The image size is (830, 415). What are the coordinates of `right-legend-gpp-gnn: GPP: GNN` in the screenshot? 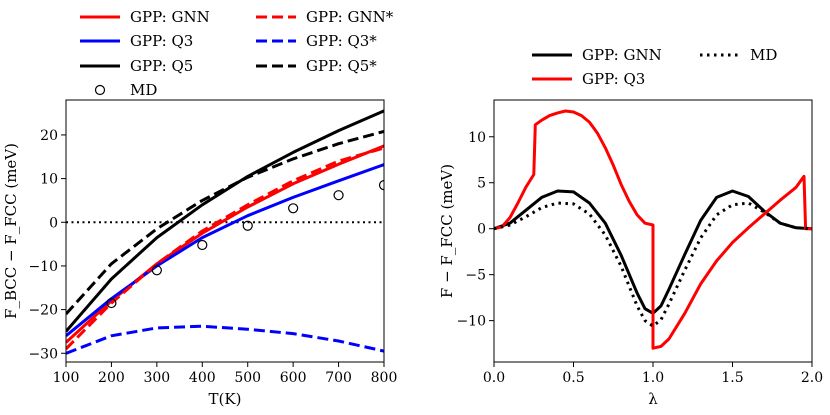 It's located at (597, 55).